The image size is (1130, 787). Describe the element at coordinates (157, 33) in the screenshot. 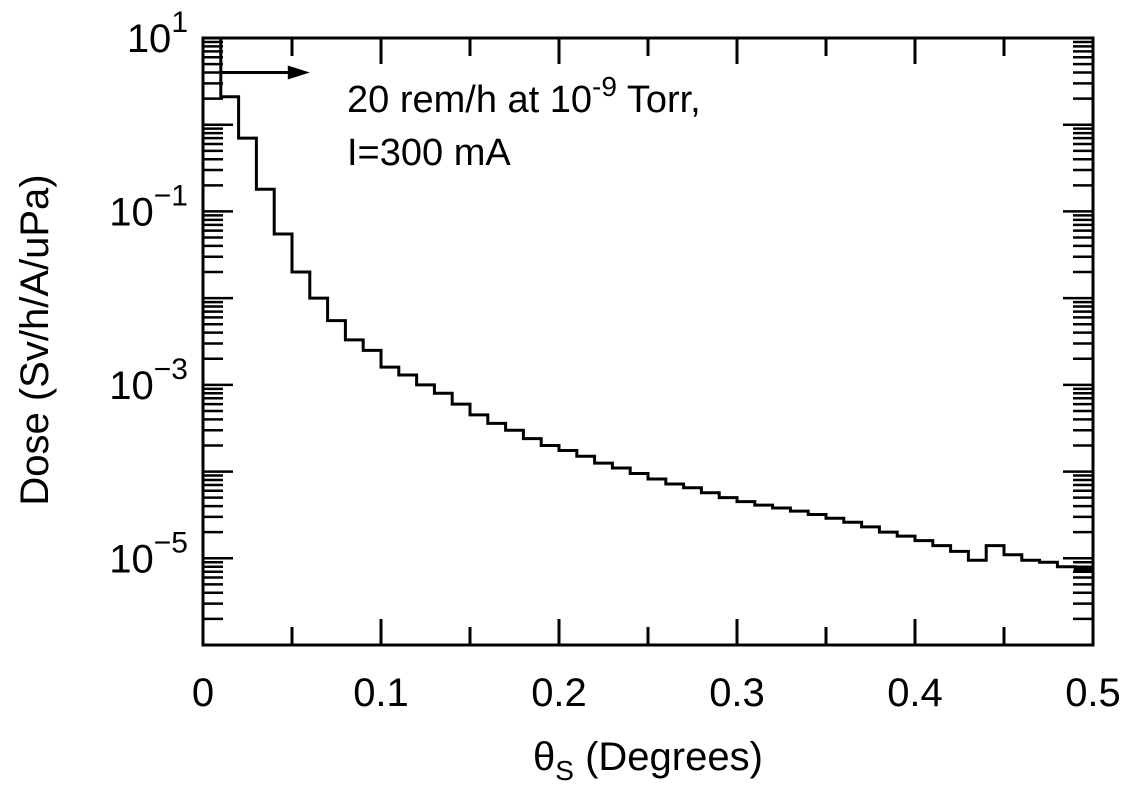

I see `y-tick-label: 10¹` at that location.